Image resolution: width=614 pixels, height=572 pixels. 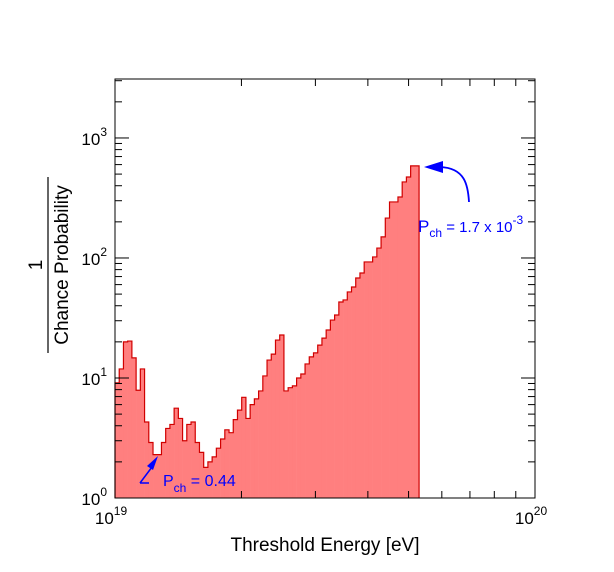 I want to click on arrowhead-high-icon, so click(x=433, y=167).